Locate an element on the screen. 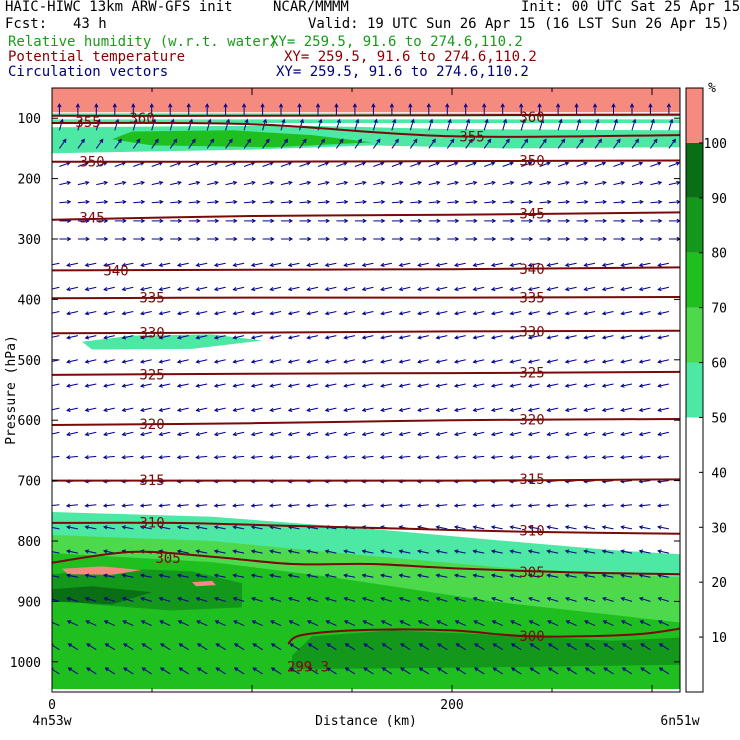 The width and height of the screenshot is (740, 740). theta-label: 360 is located at coordinates (531, 118).